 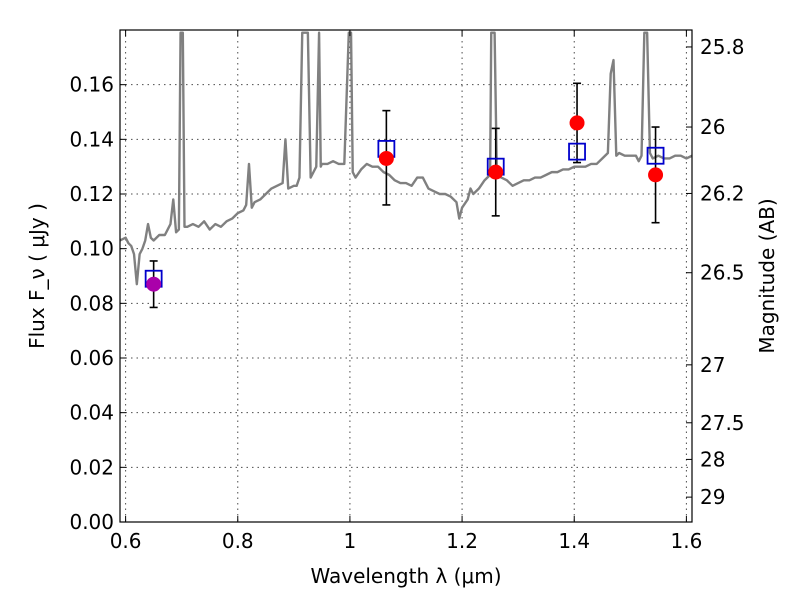 What do you see at coordinates (37, 276) in the screenshot?
I see `y-axis-label: Flux F_ν ( μJy )` at bounding box center [37, 276].